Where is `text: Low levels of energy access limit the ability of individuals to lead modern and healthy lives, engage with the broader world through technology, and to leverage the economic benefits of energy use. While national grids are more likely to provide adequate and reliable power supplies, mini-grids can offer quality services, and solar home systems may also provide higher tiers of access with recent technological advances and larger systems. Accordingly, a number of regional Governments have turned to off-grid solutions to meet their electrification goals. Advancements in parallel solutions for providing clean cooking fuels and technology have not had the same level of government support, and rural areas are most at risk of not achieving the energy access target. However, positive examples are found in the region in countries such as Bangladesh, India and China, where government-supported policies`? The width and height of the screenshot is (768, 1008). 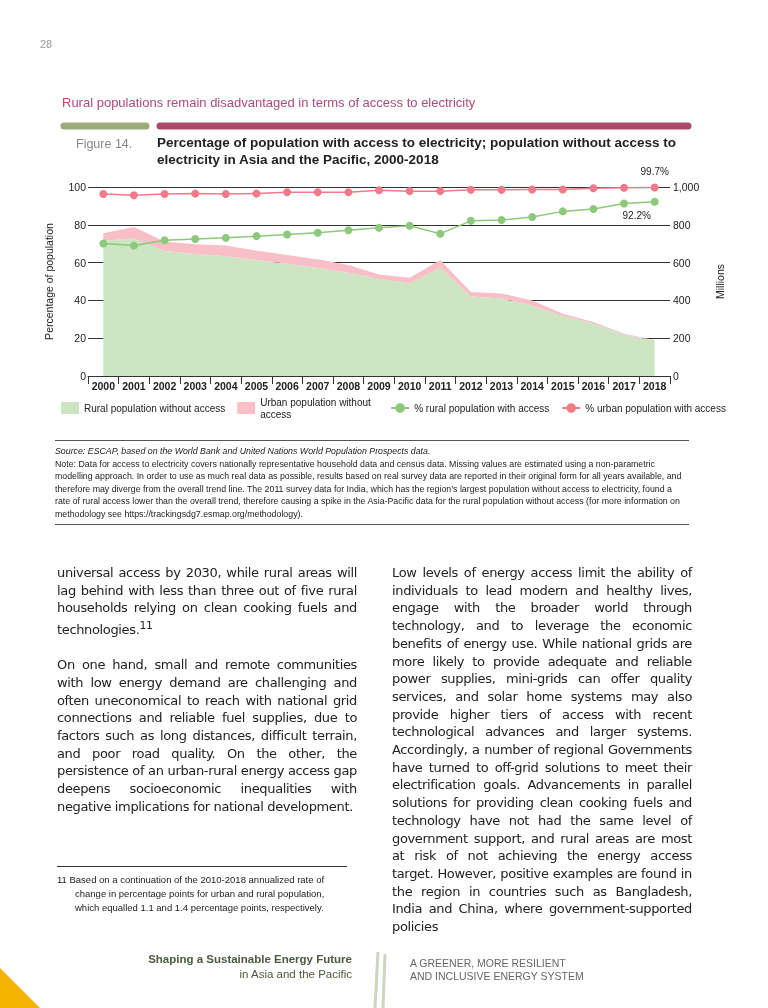 text: Low levels of energy access limit the ability of individuals to lead modern and healthy lives, engage with the broader world through technology, and to leverage the economic benefits of energy use. While national grids are more likely to provide adequate and reliable power supplies, mini-grids can offer quality services, and solar home systems may also provide higher tiers of access with recent technological advances and larger systems. Accordingly, a number of regional Governments have turned to off-grid solutions to meet their electrification goals. Advancements in parallel solutions for providing clean cooking fuels and technology have not had the same level of government support, and rural areas are most at risk of not achieving the energy access target. However, positive examples are found in the region in countries such as Bangladesh, India and China, where government-supported policies is located at coordinates (542, 750).